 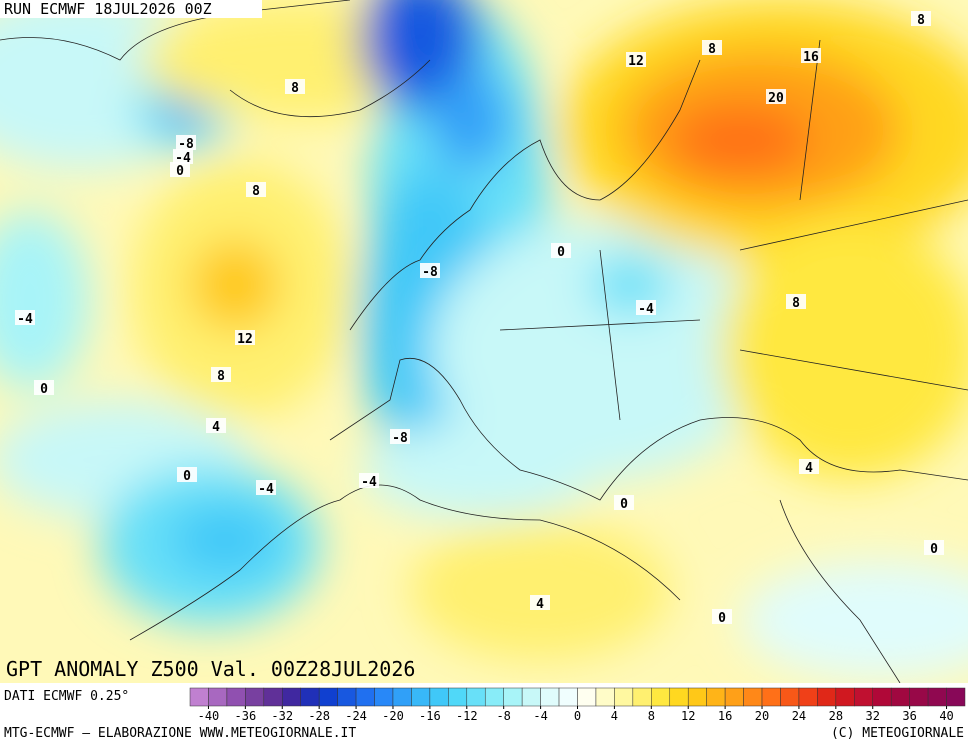 I want to click on colorbar-tick-label: 36, so click(x=909, y=716).